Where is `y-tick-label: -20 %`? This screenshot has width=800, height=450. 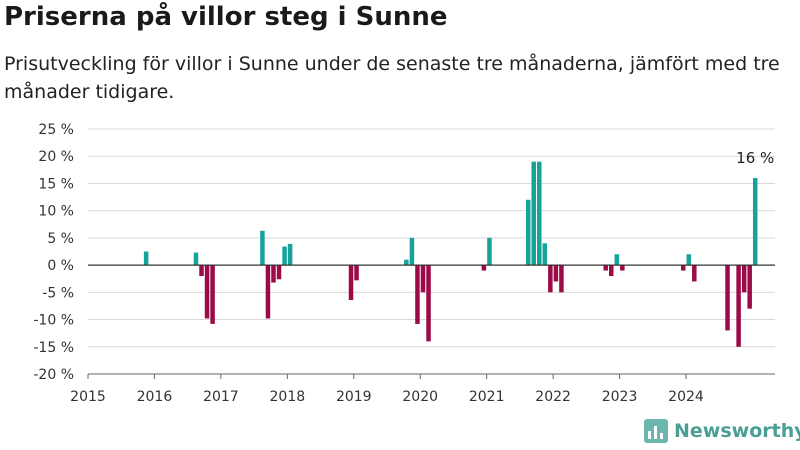 y-tick-label: -20 % is located at coordinates (53, 375).